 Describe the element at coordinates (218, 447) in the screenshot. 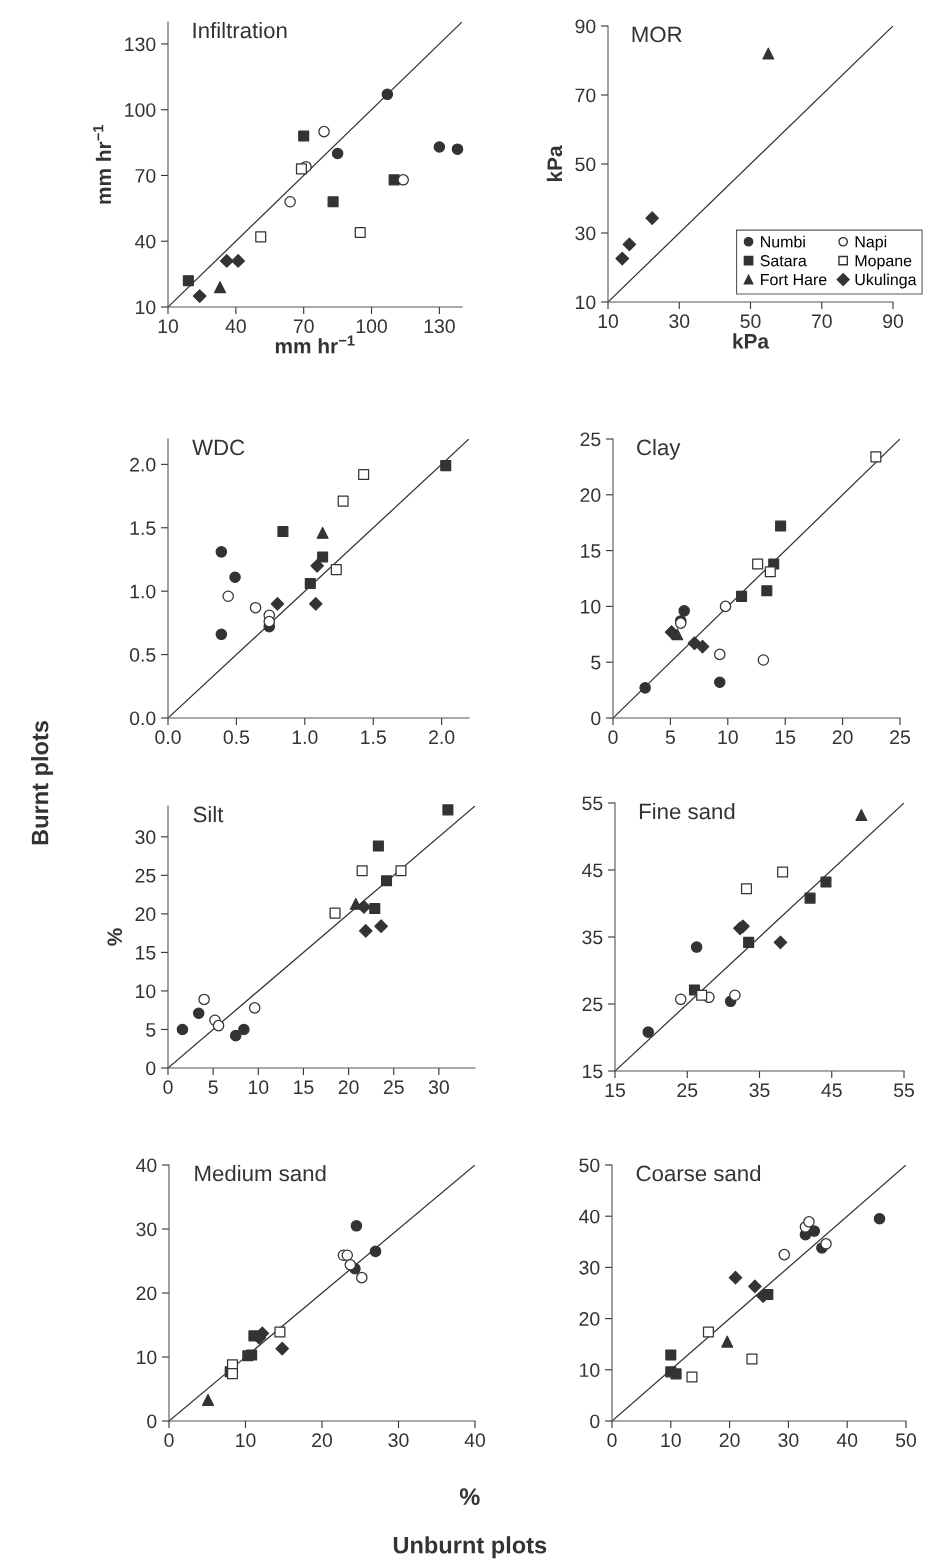

I see `chart-title: WDC` at that location.